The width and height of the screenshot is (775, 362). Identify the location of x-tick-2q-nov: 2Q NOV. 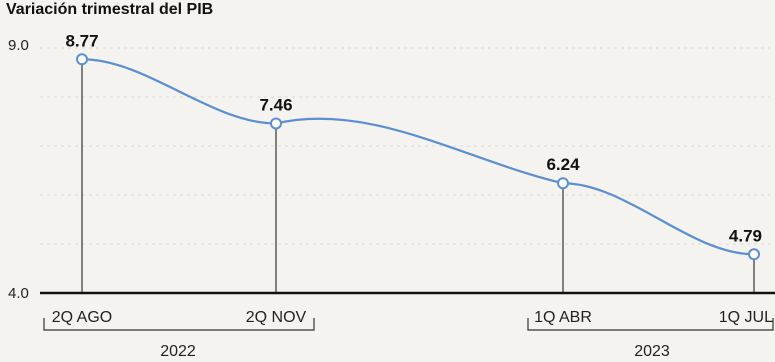
(276, 317).